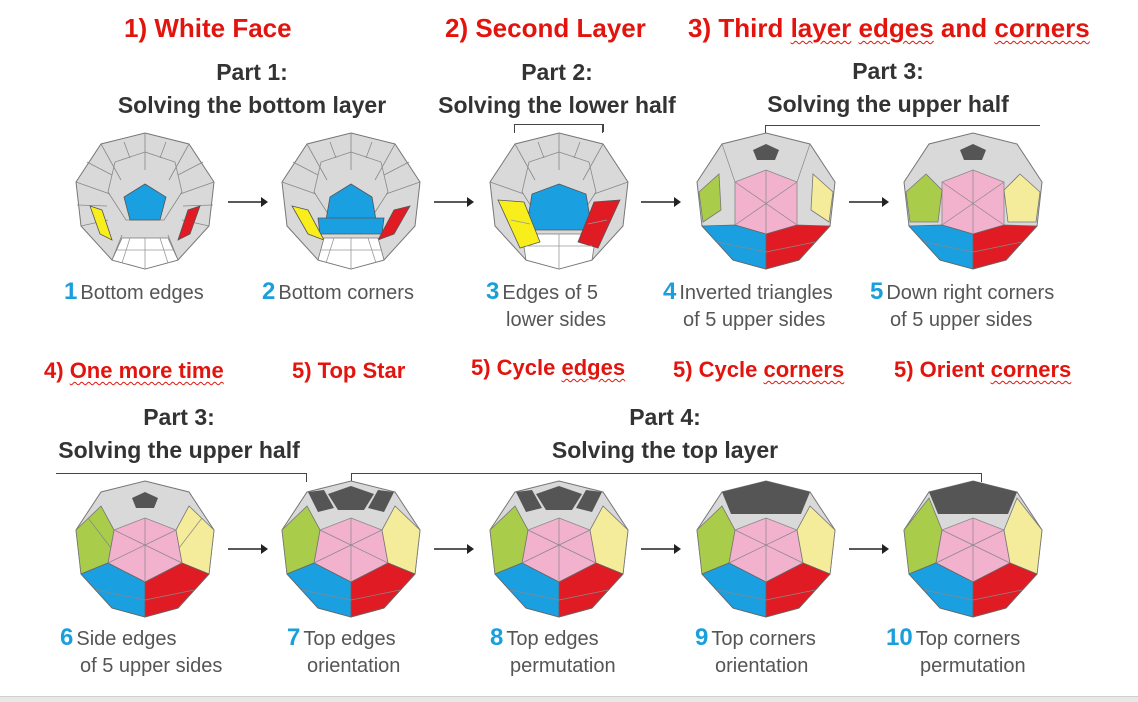 This screenshot has height=702, width=1138. Describe the element at coordinates (208, 28) in the screenshot. I see `heading-white-face: 1) White Face` at that location.